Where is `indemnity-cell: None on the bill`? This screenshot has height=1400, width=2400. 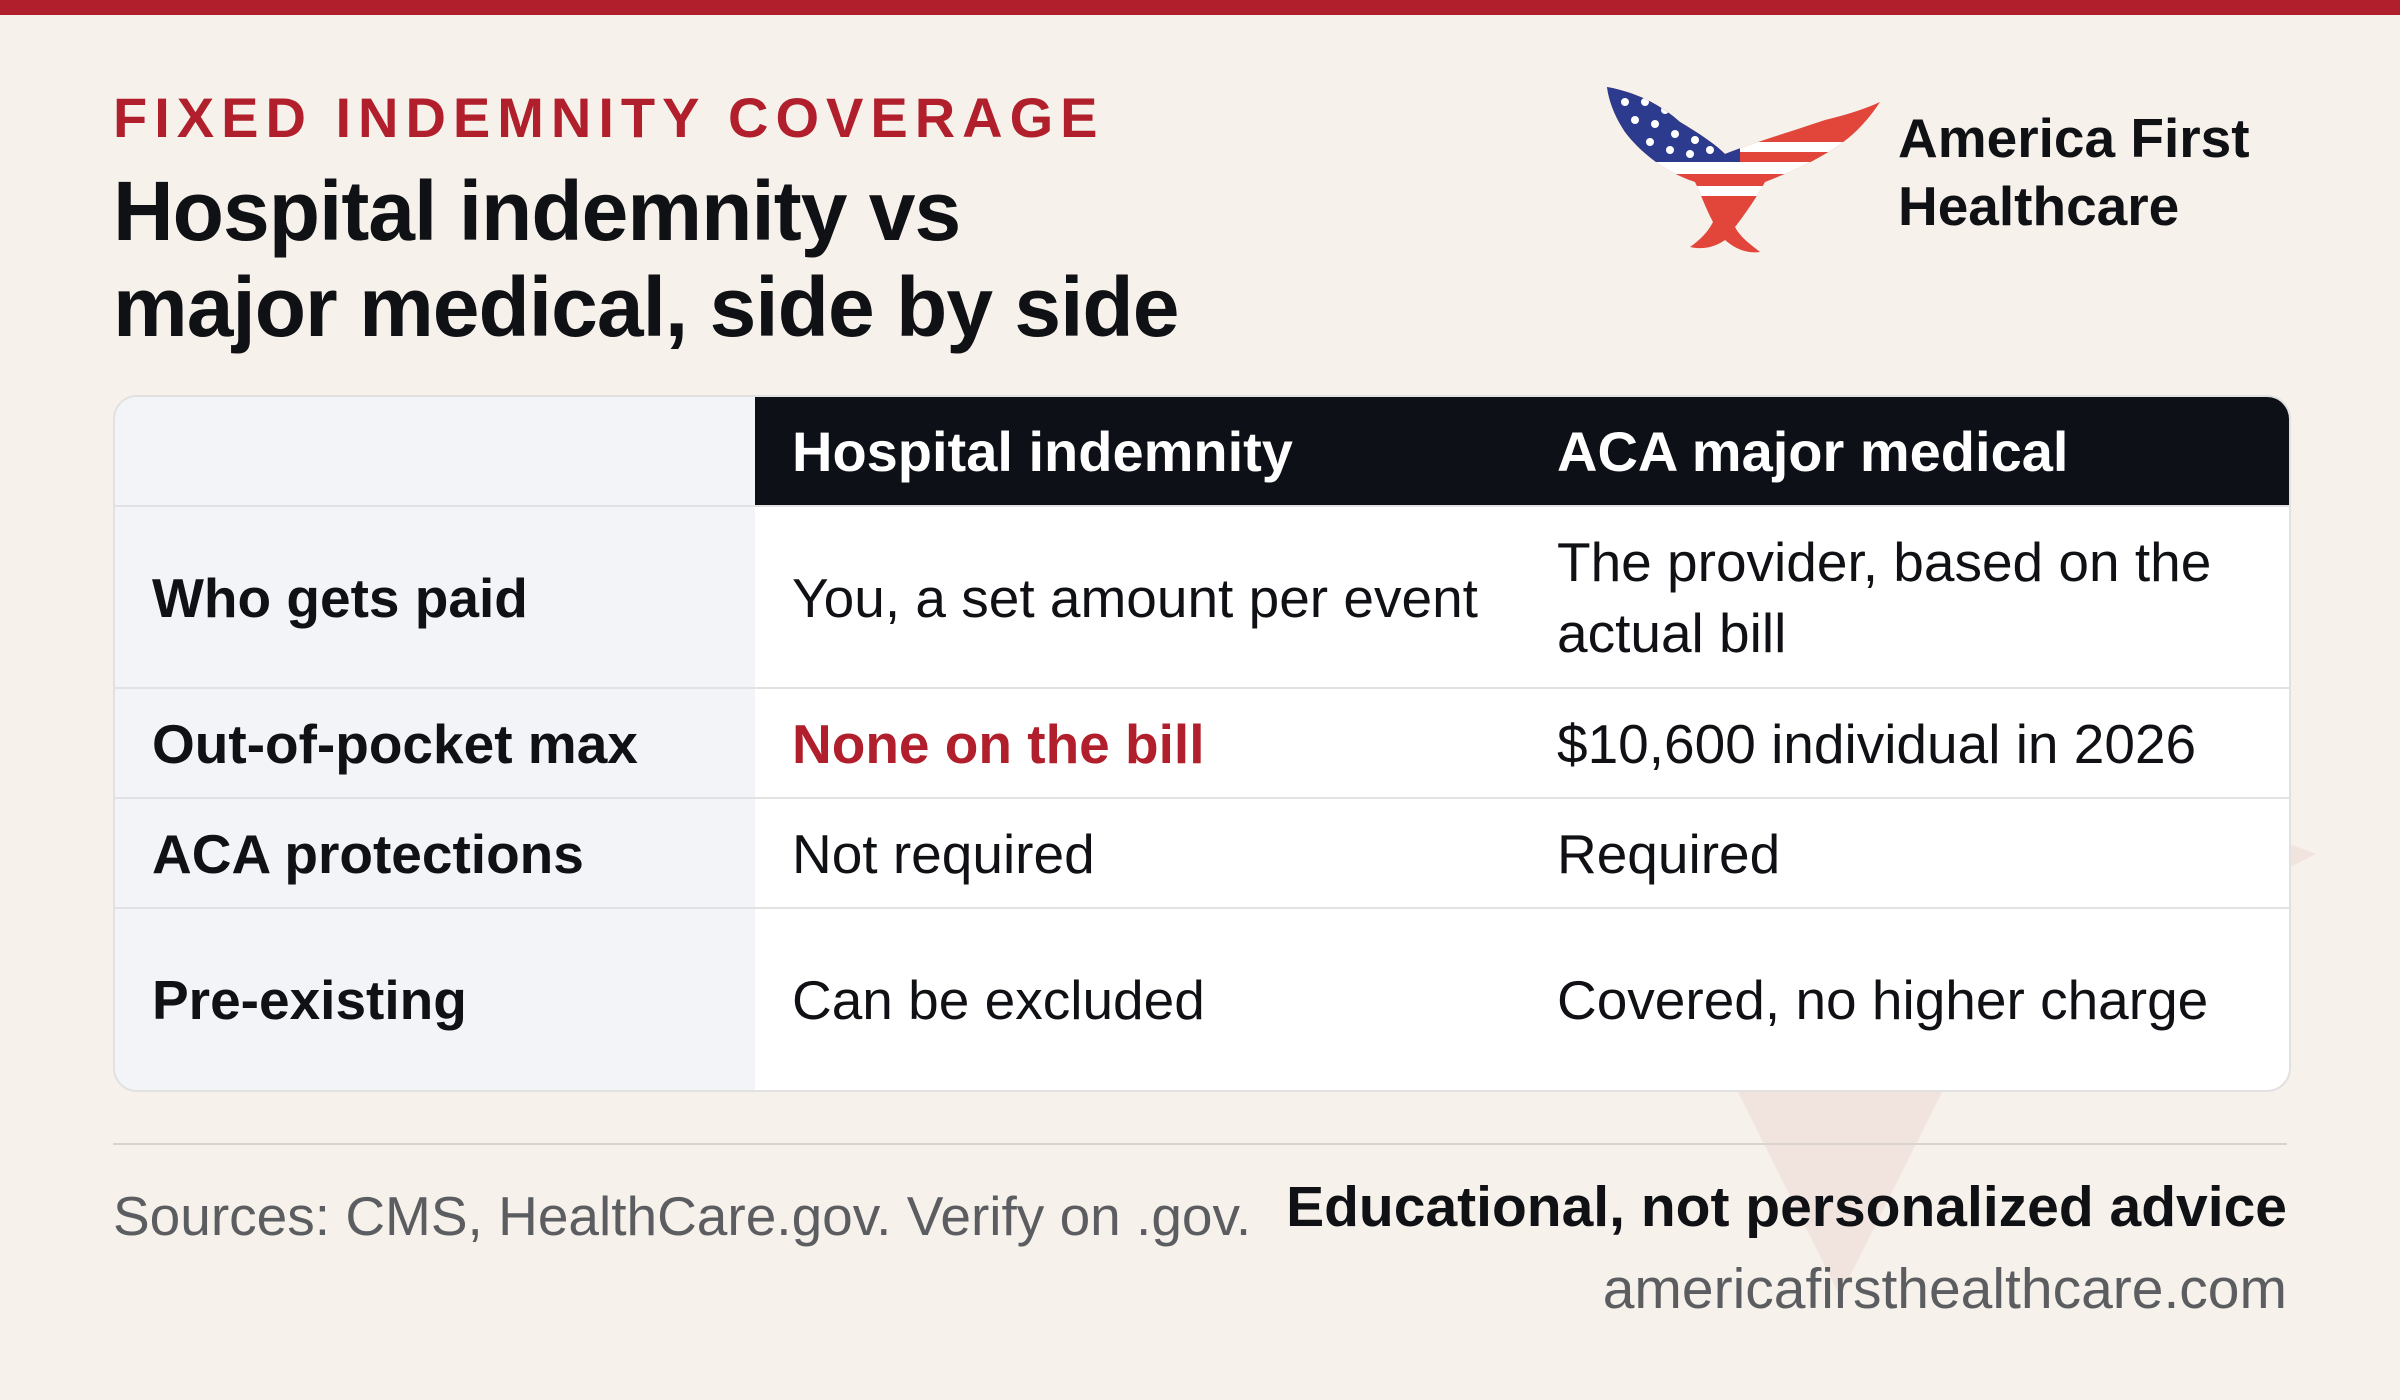 indemnity-cell: None on the bill is located at coordinates (1137, 744).